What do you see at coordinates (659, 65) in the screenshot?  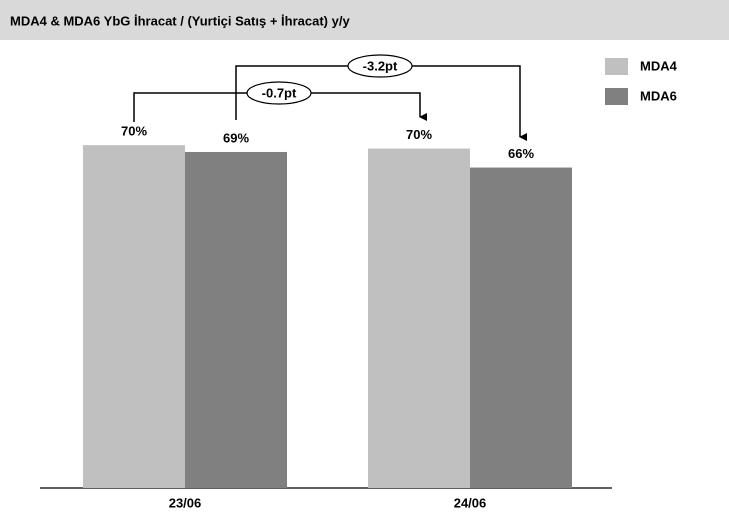 I see `legend-label: MDA4` at bounding box center [659, 65].